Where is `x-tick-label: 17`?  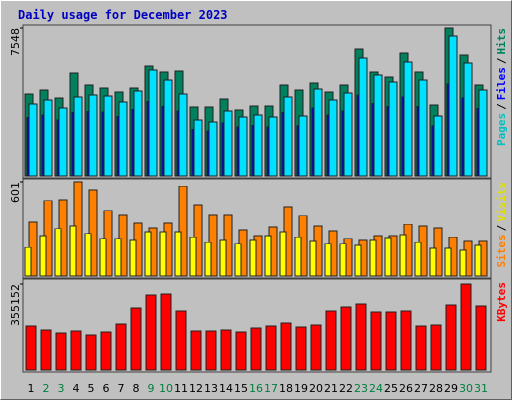
x-tick-label: 17 is located at coordinates (271, 388).